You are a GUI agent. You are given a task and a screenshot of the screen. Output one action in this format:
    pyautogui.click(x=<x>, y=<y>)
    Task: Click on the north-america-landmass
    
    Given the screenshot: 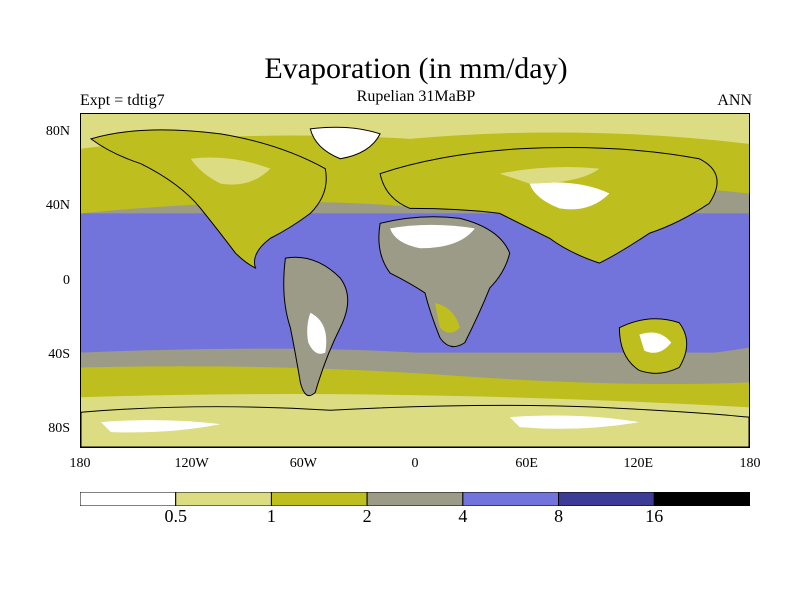 What is the action you would take?
    pyautogui.click(x=208, y=199)
    